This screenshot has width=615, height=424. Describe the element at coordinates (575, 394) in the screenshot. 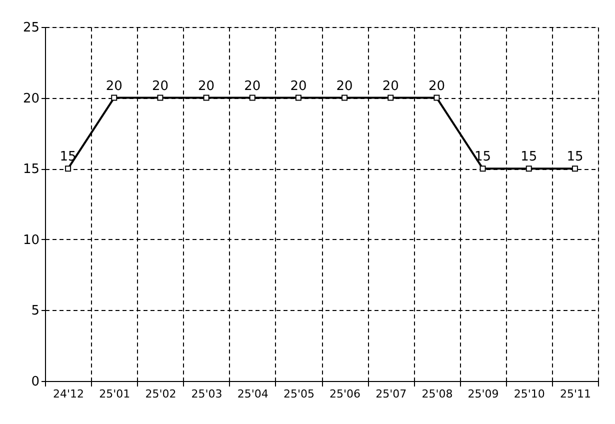

I see `x-tick-label: 25'11` at that location.